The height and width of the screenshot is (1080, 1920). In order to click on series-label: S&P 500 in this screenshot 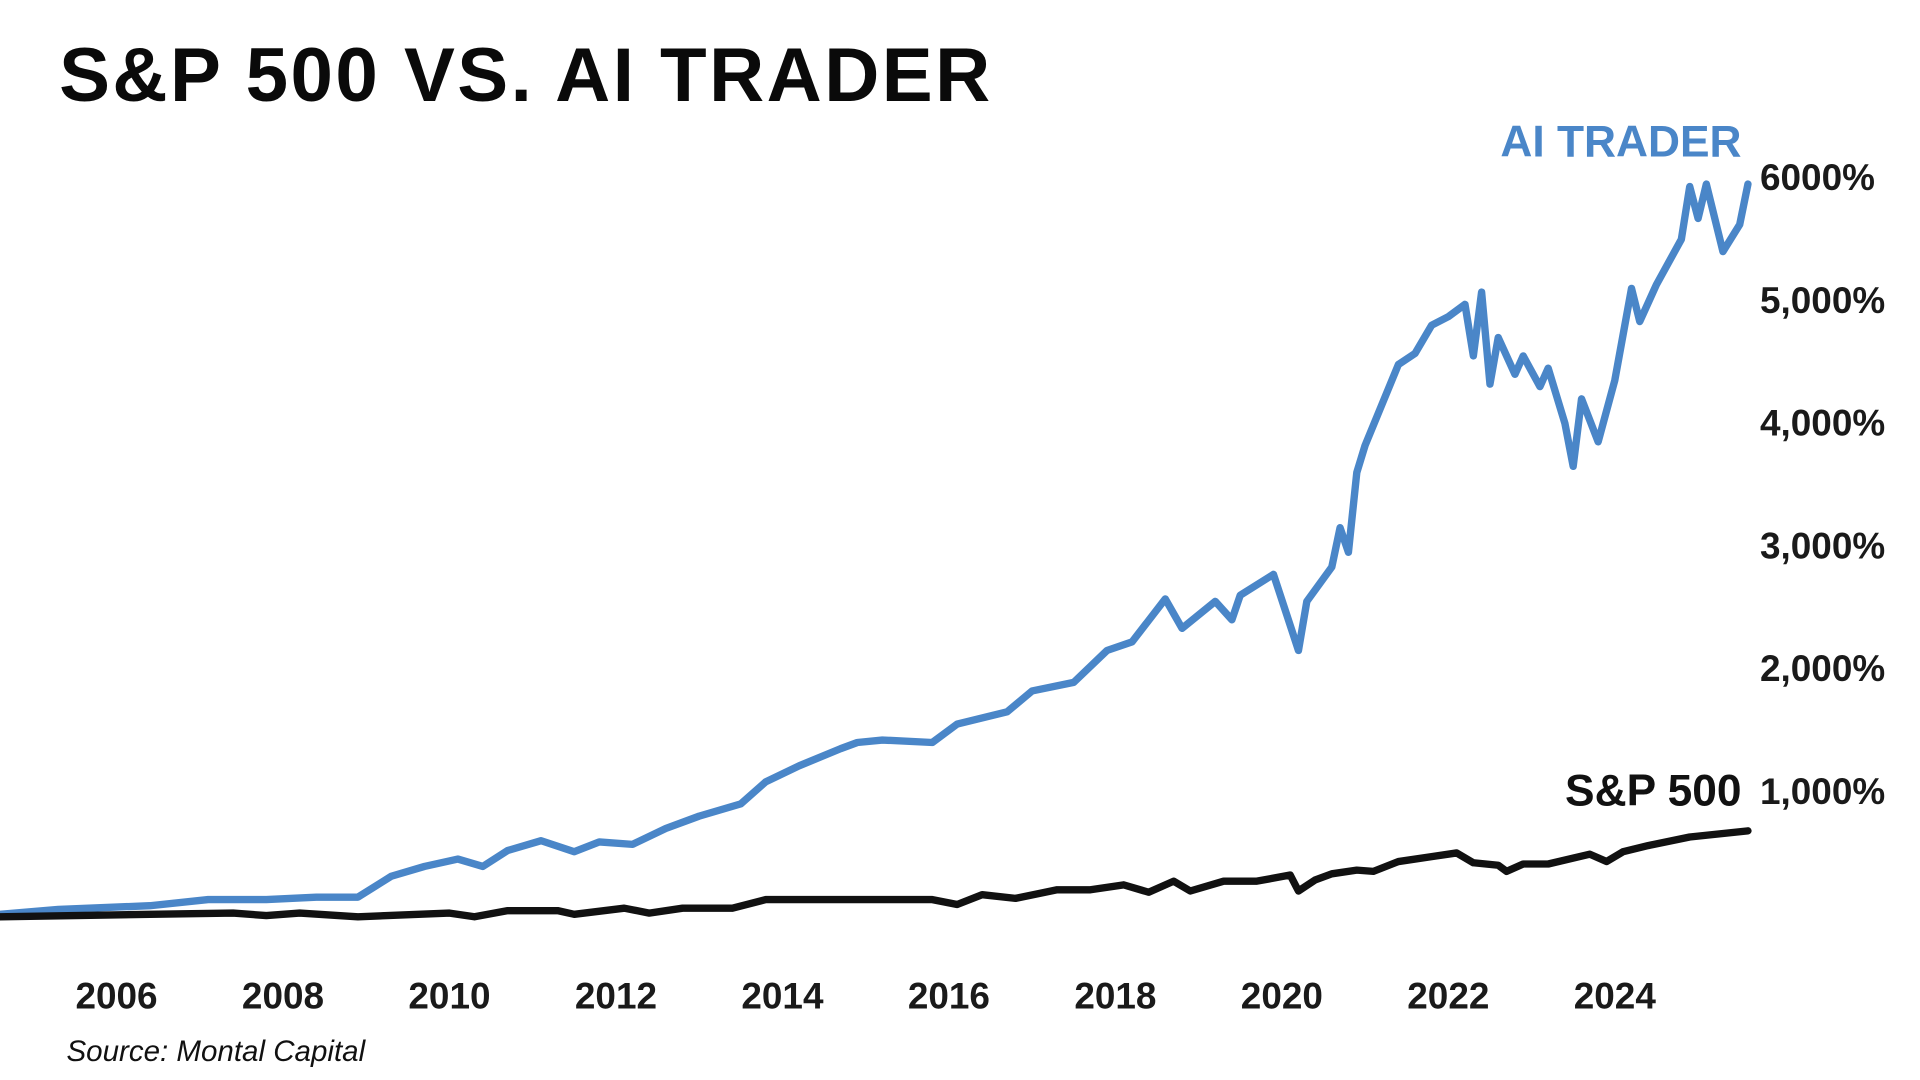, I will do `click(1653, 791)`.